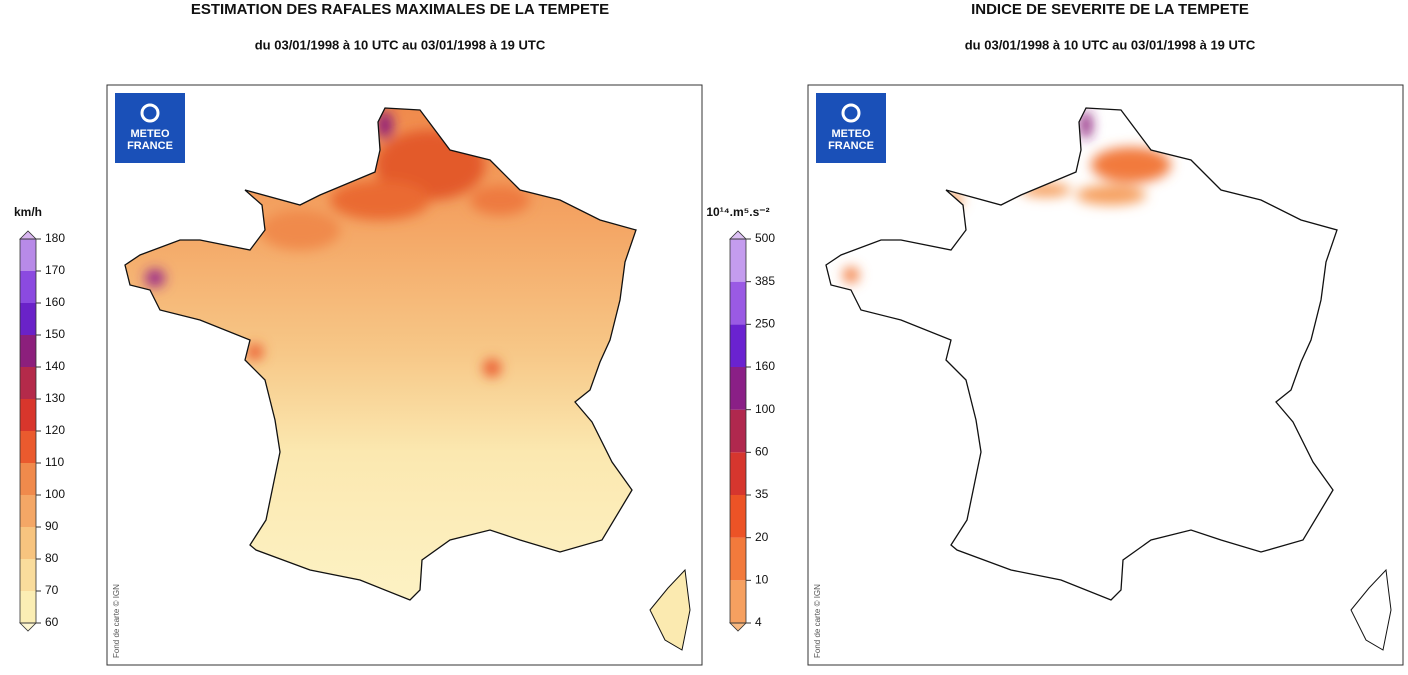 This screenshot has height=675, width=1408. What do you see at coordinates (758, 622) in the screenshot?
I see `legend-tick-label: 4` at bounding box center [758, 622].